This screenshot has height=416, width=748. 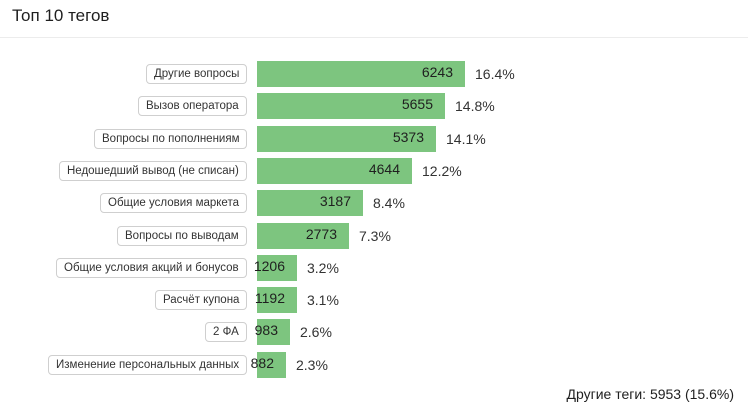 I want to click on header-divider, so click(x=374, y=37).